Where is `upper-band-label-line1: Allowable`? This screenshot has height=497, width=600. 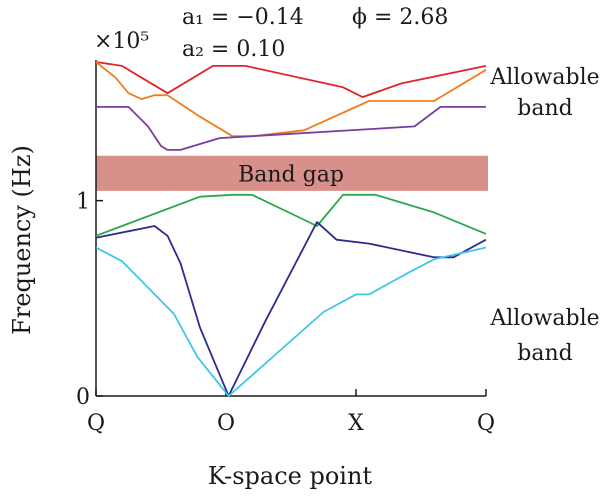 upper-band-label-line1: Allowable is located at coordinates (544, 77).